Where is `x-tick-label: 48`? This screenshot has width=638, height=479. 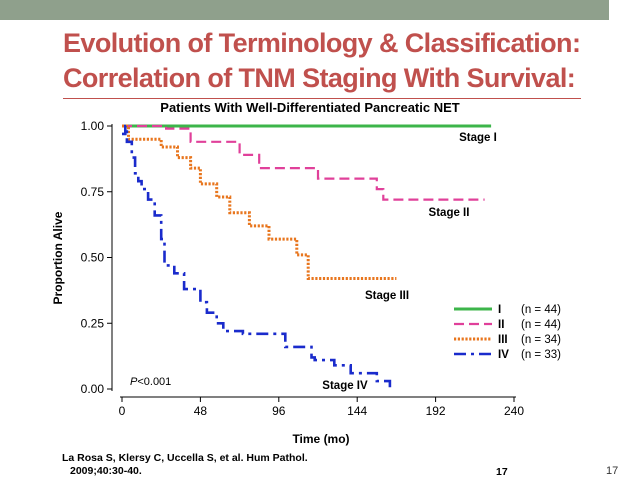
x-tick-label: 48 is located at coordinates (201, 411).